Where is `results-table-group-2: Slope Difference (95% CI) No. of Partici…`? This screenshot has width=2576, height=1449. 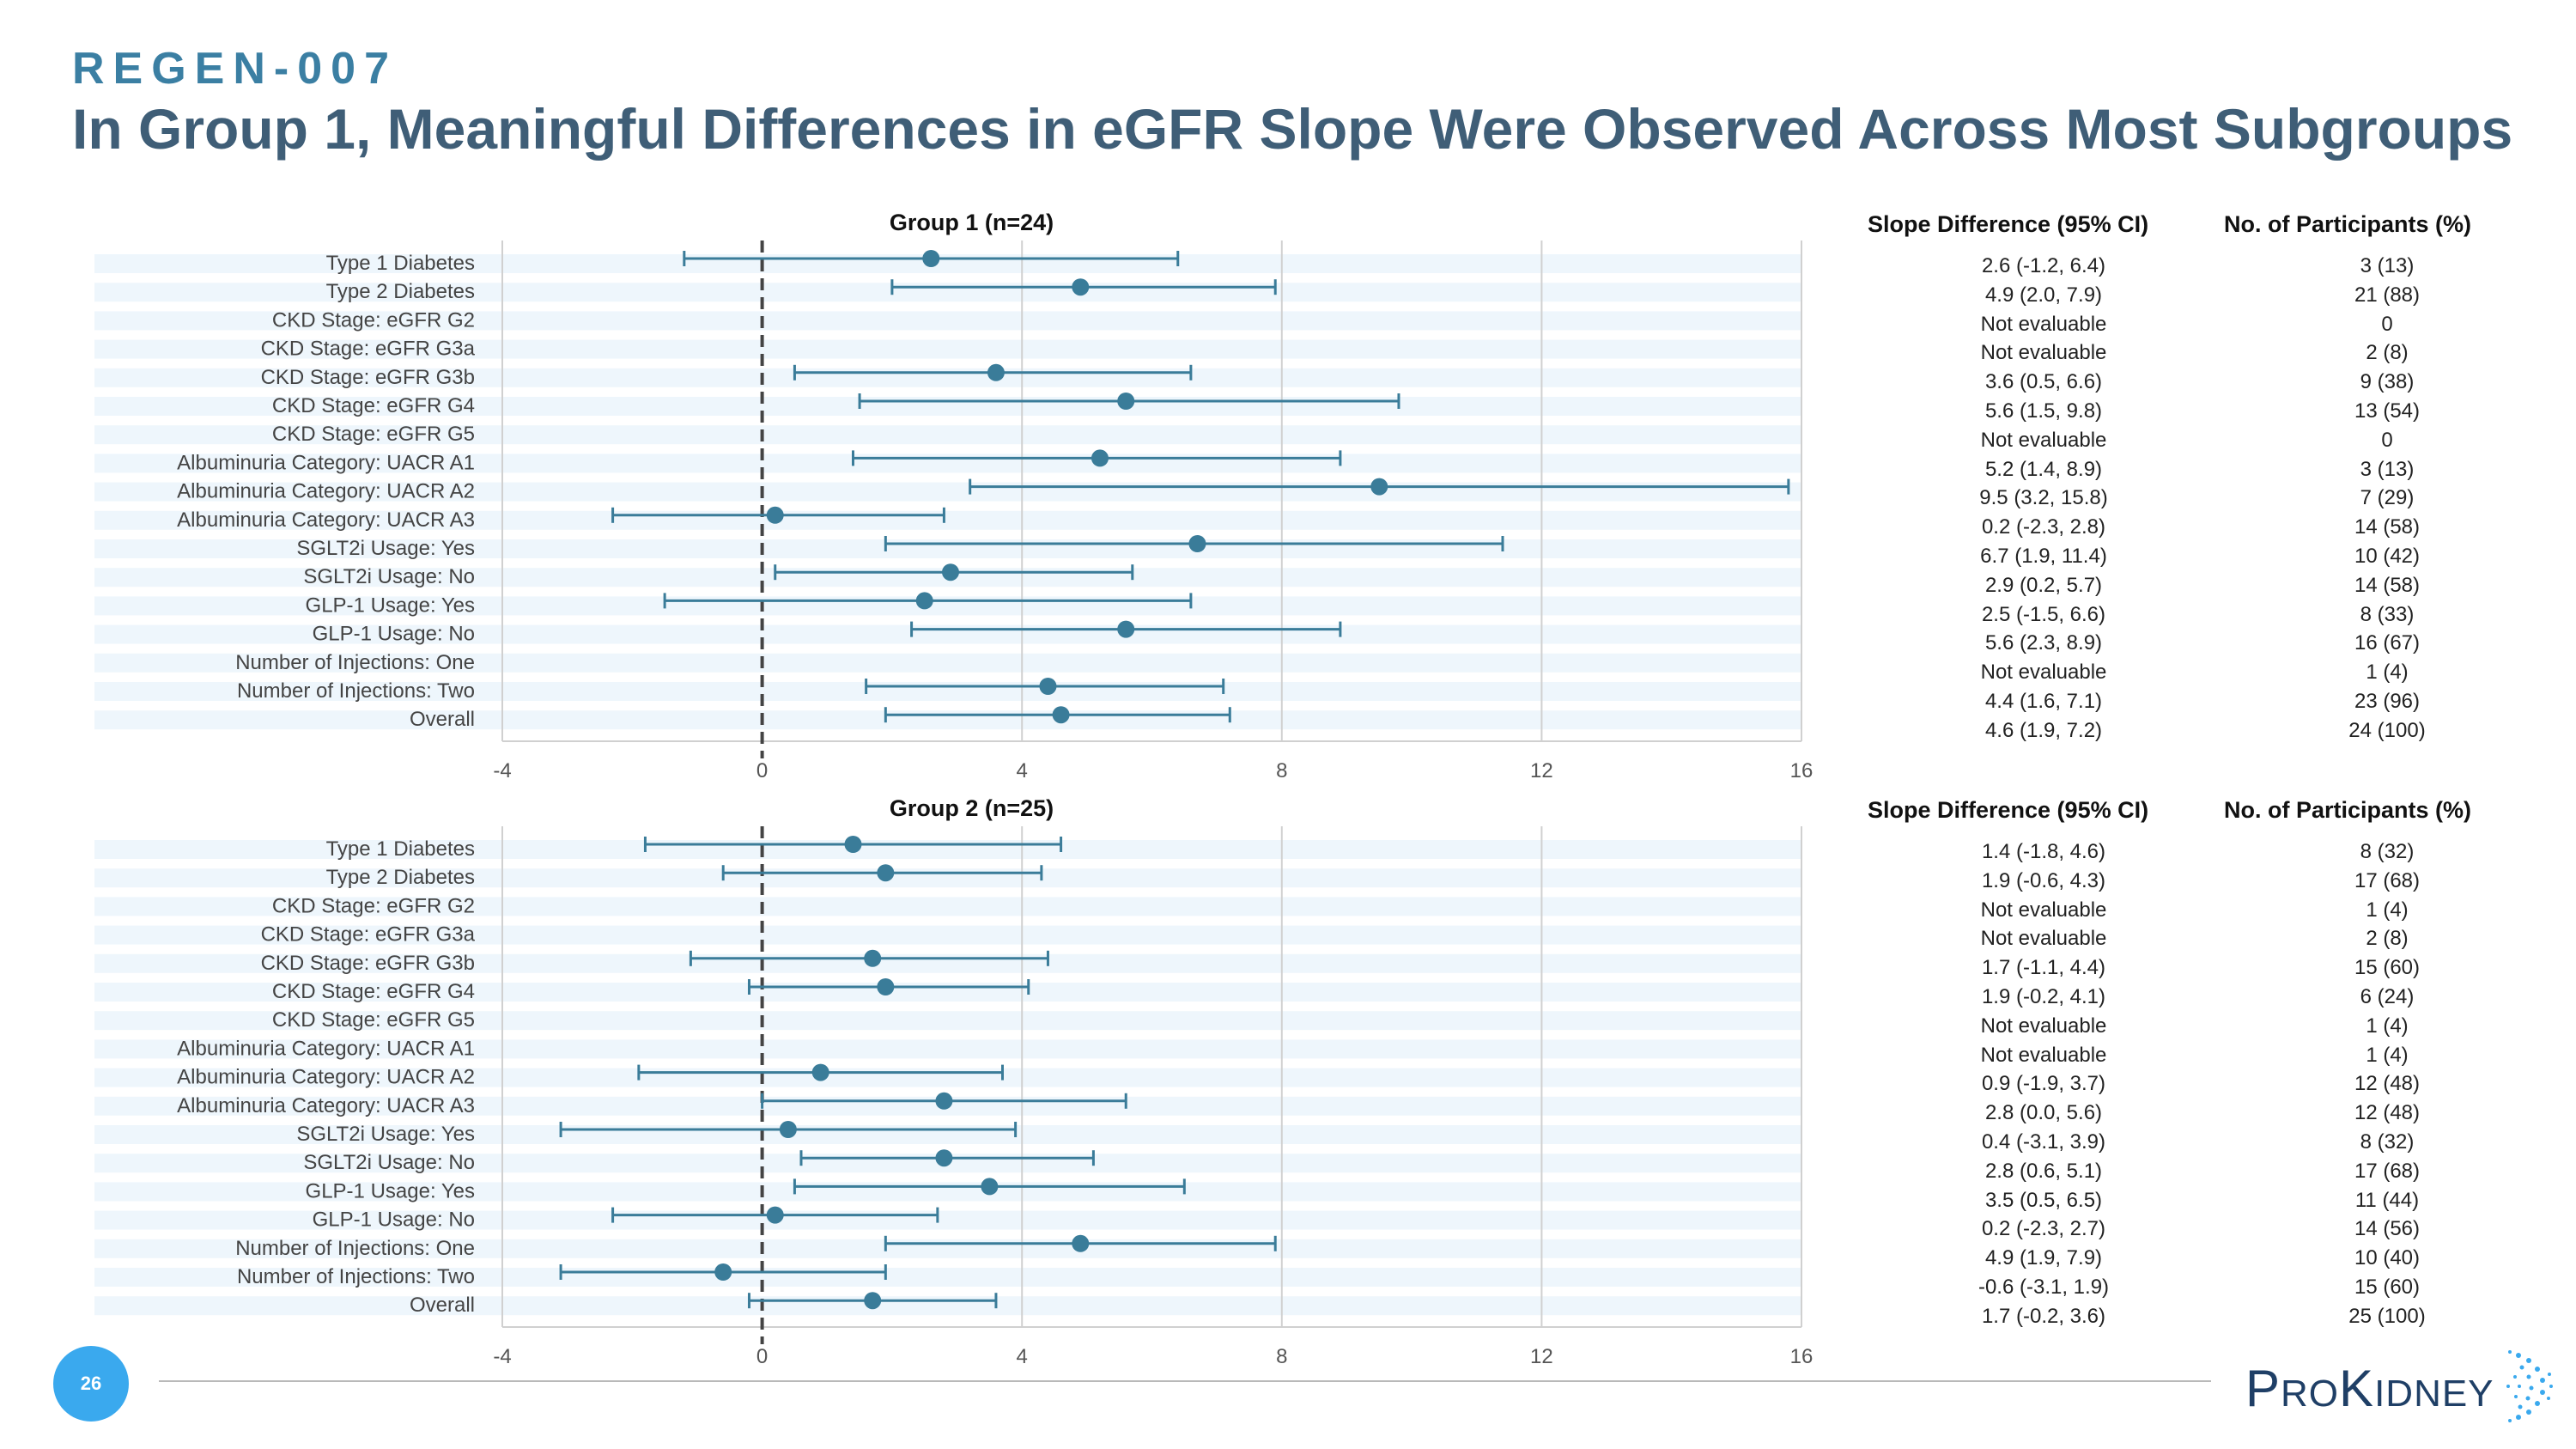
results-table-group-2: Slope Difference (95% CI) No. of Partici… is located at coordinates (2198, 1063).